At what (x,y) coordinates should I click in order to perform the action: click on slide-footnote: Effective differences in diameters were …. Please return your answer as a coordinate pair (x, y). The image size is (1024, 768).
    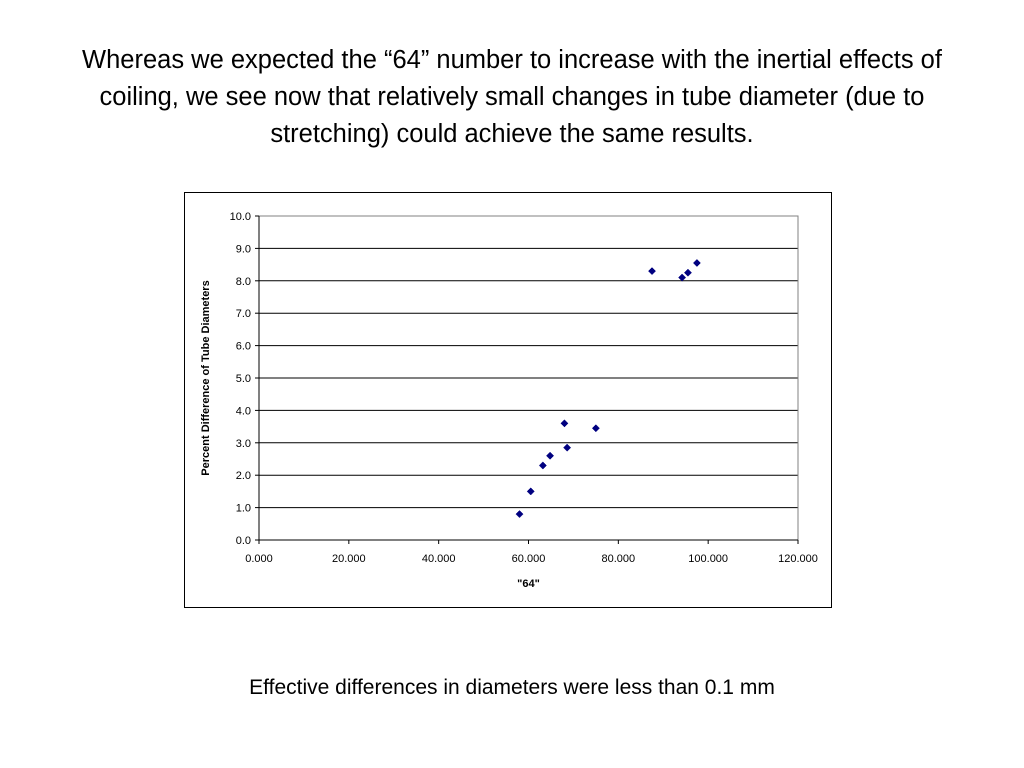
    Looking at the image, I should click on (512, 687).